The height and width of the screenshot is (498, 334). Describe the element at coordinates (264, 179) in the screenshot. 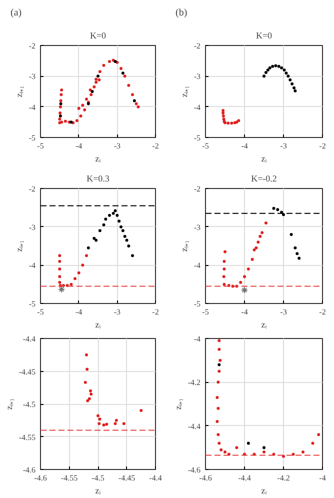

I see `chart-title: K=-0.2` at that location.